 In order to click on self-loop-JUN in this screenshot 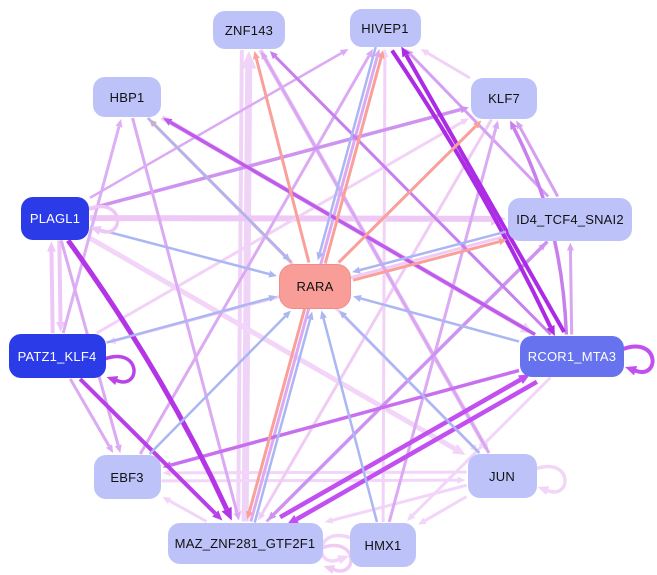, I will do `click(550, 480)`.